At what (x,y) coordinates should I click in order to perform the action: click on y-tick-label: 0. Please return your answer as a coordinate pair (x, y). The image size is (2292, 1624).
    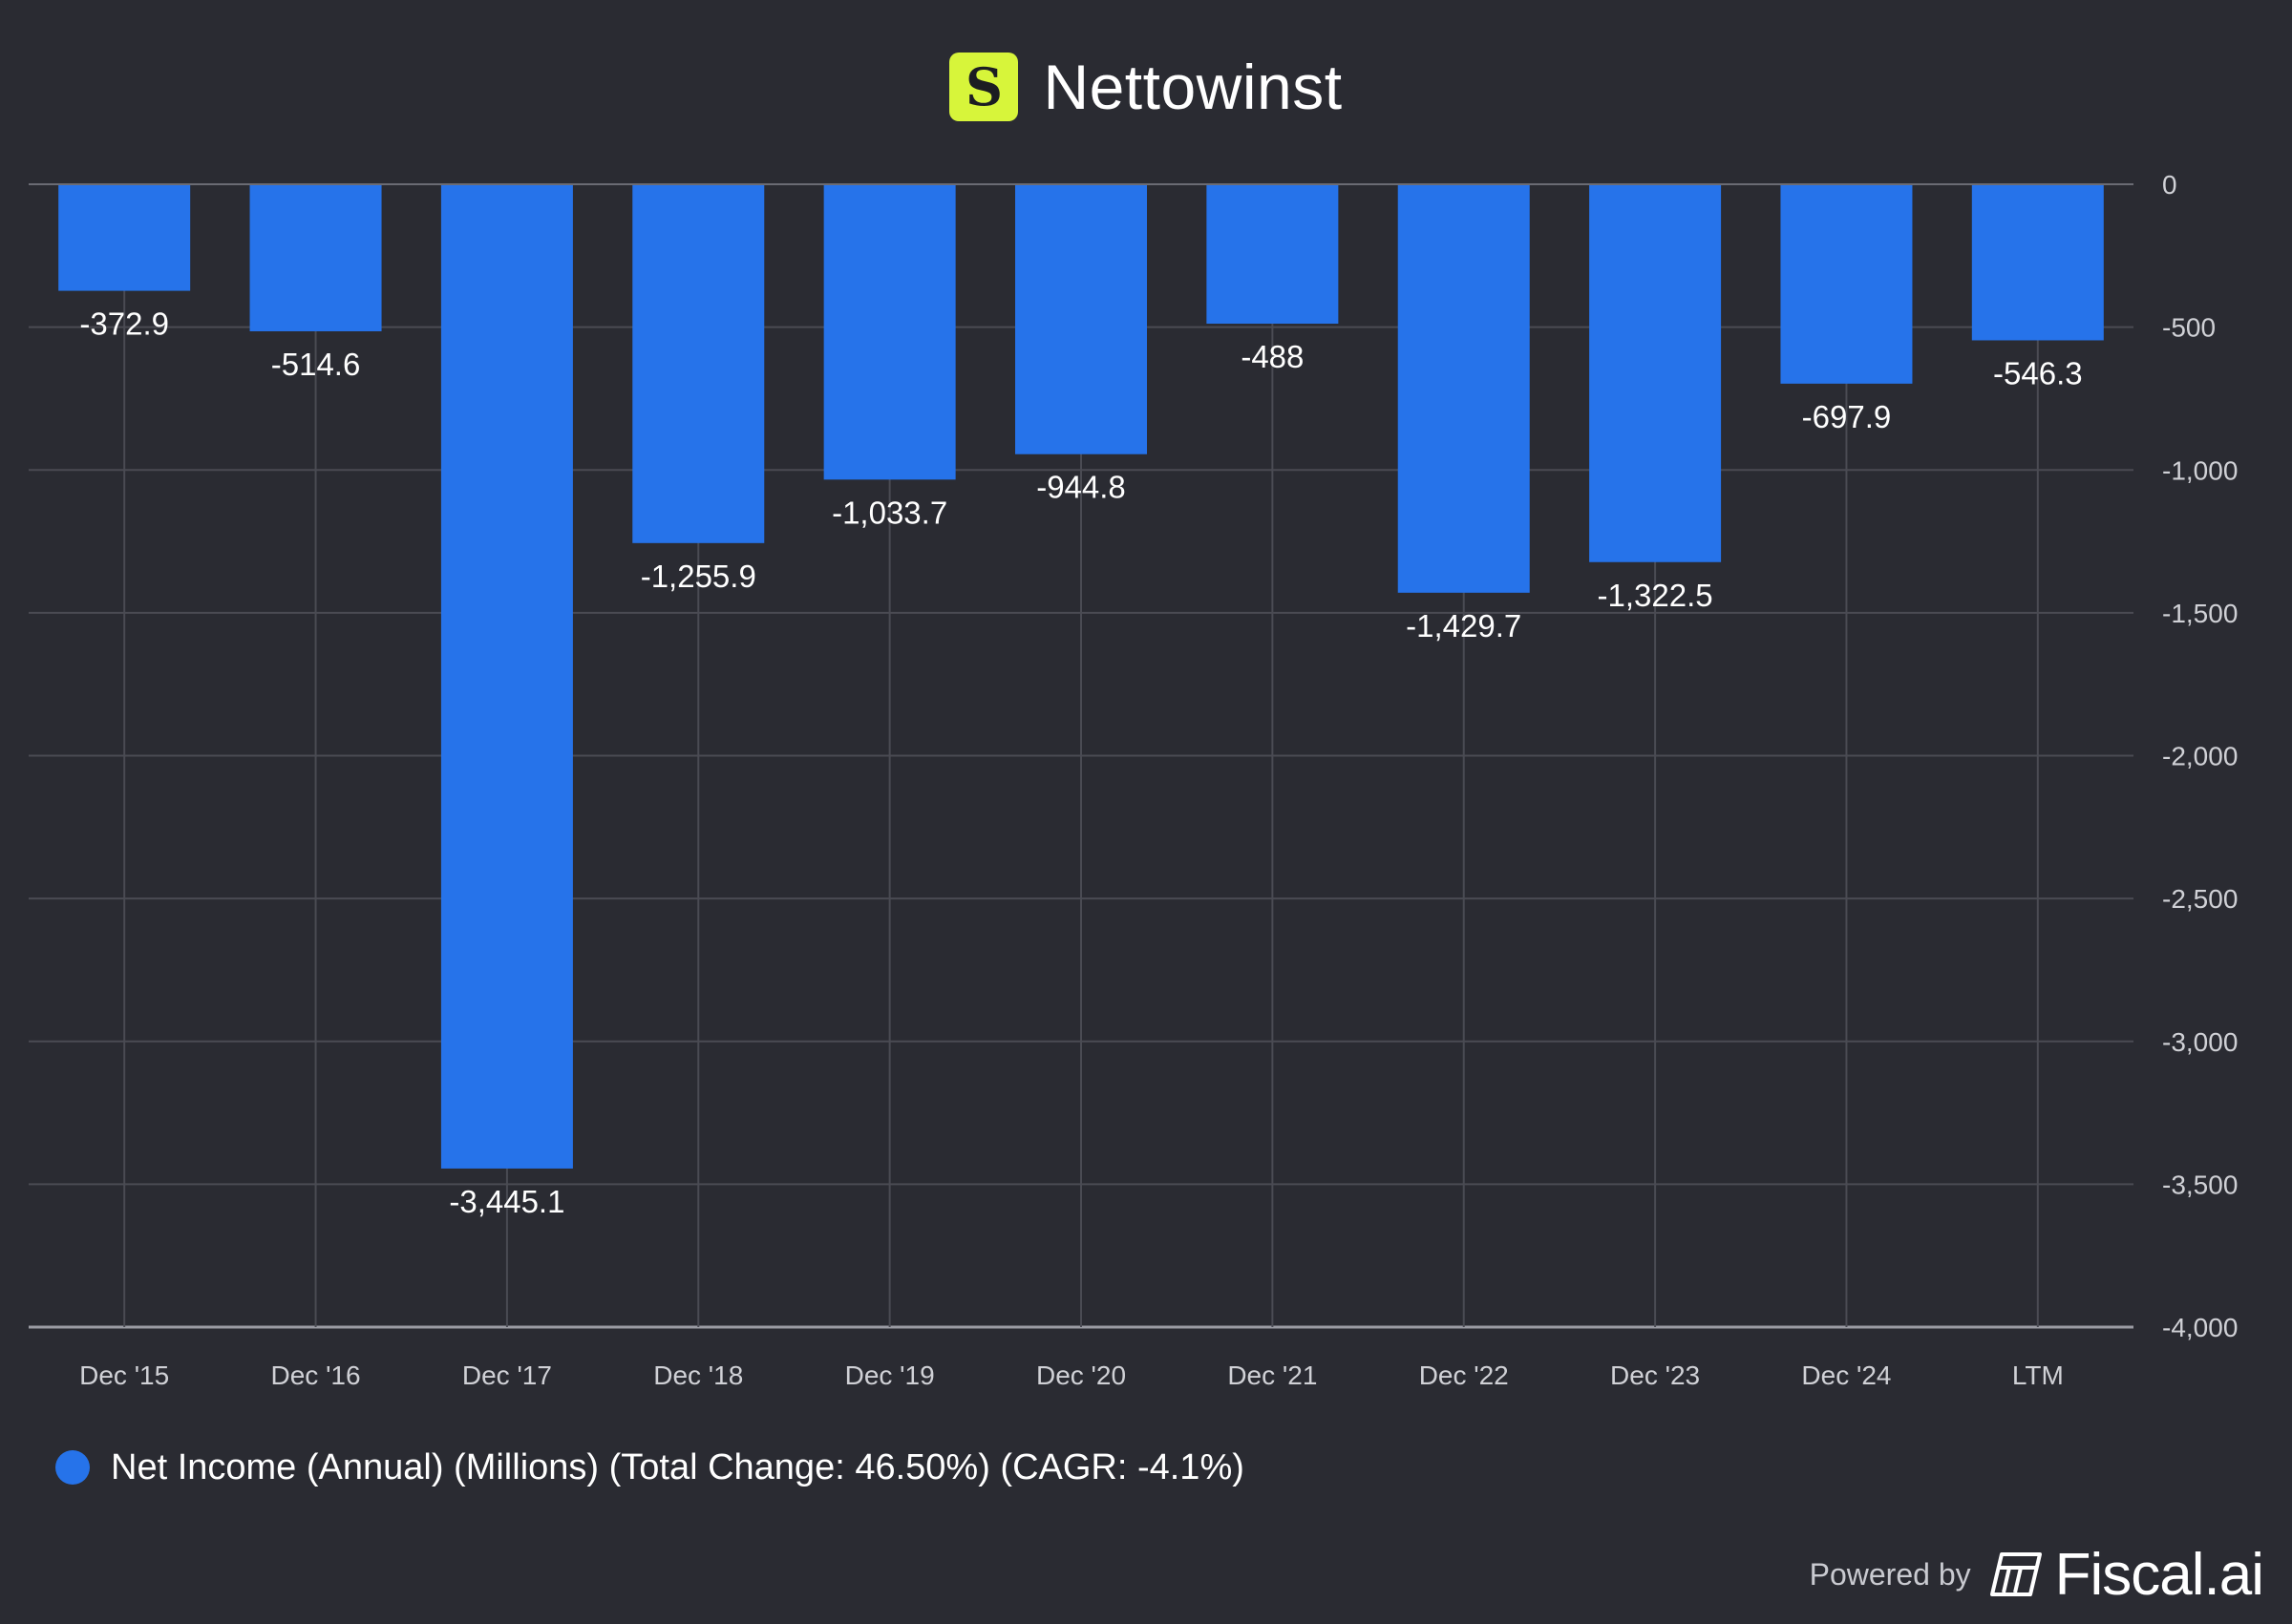
    Looking at the image, I should click on (2169, 185).